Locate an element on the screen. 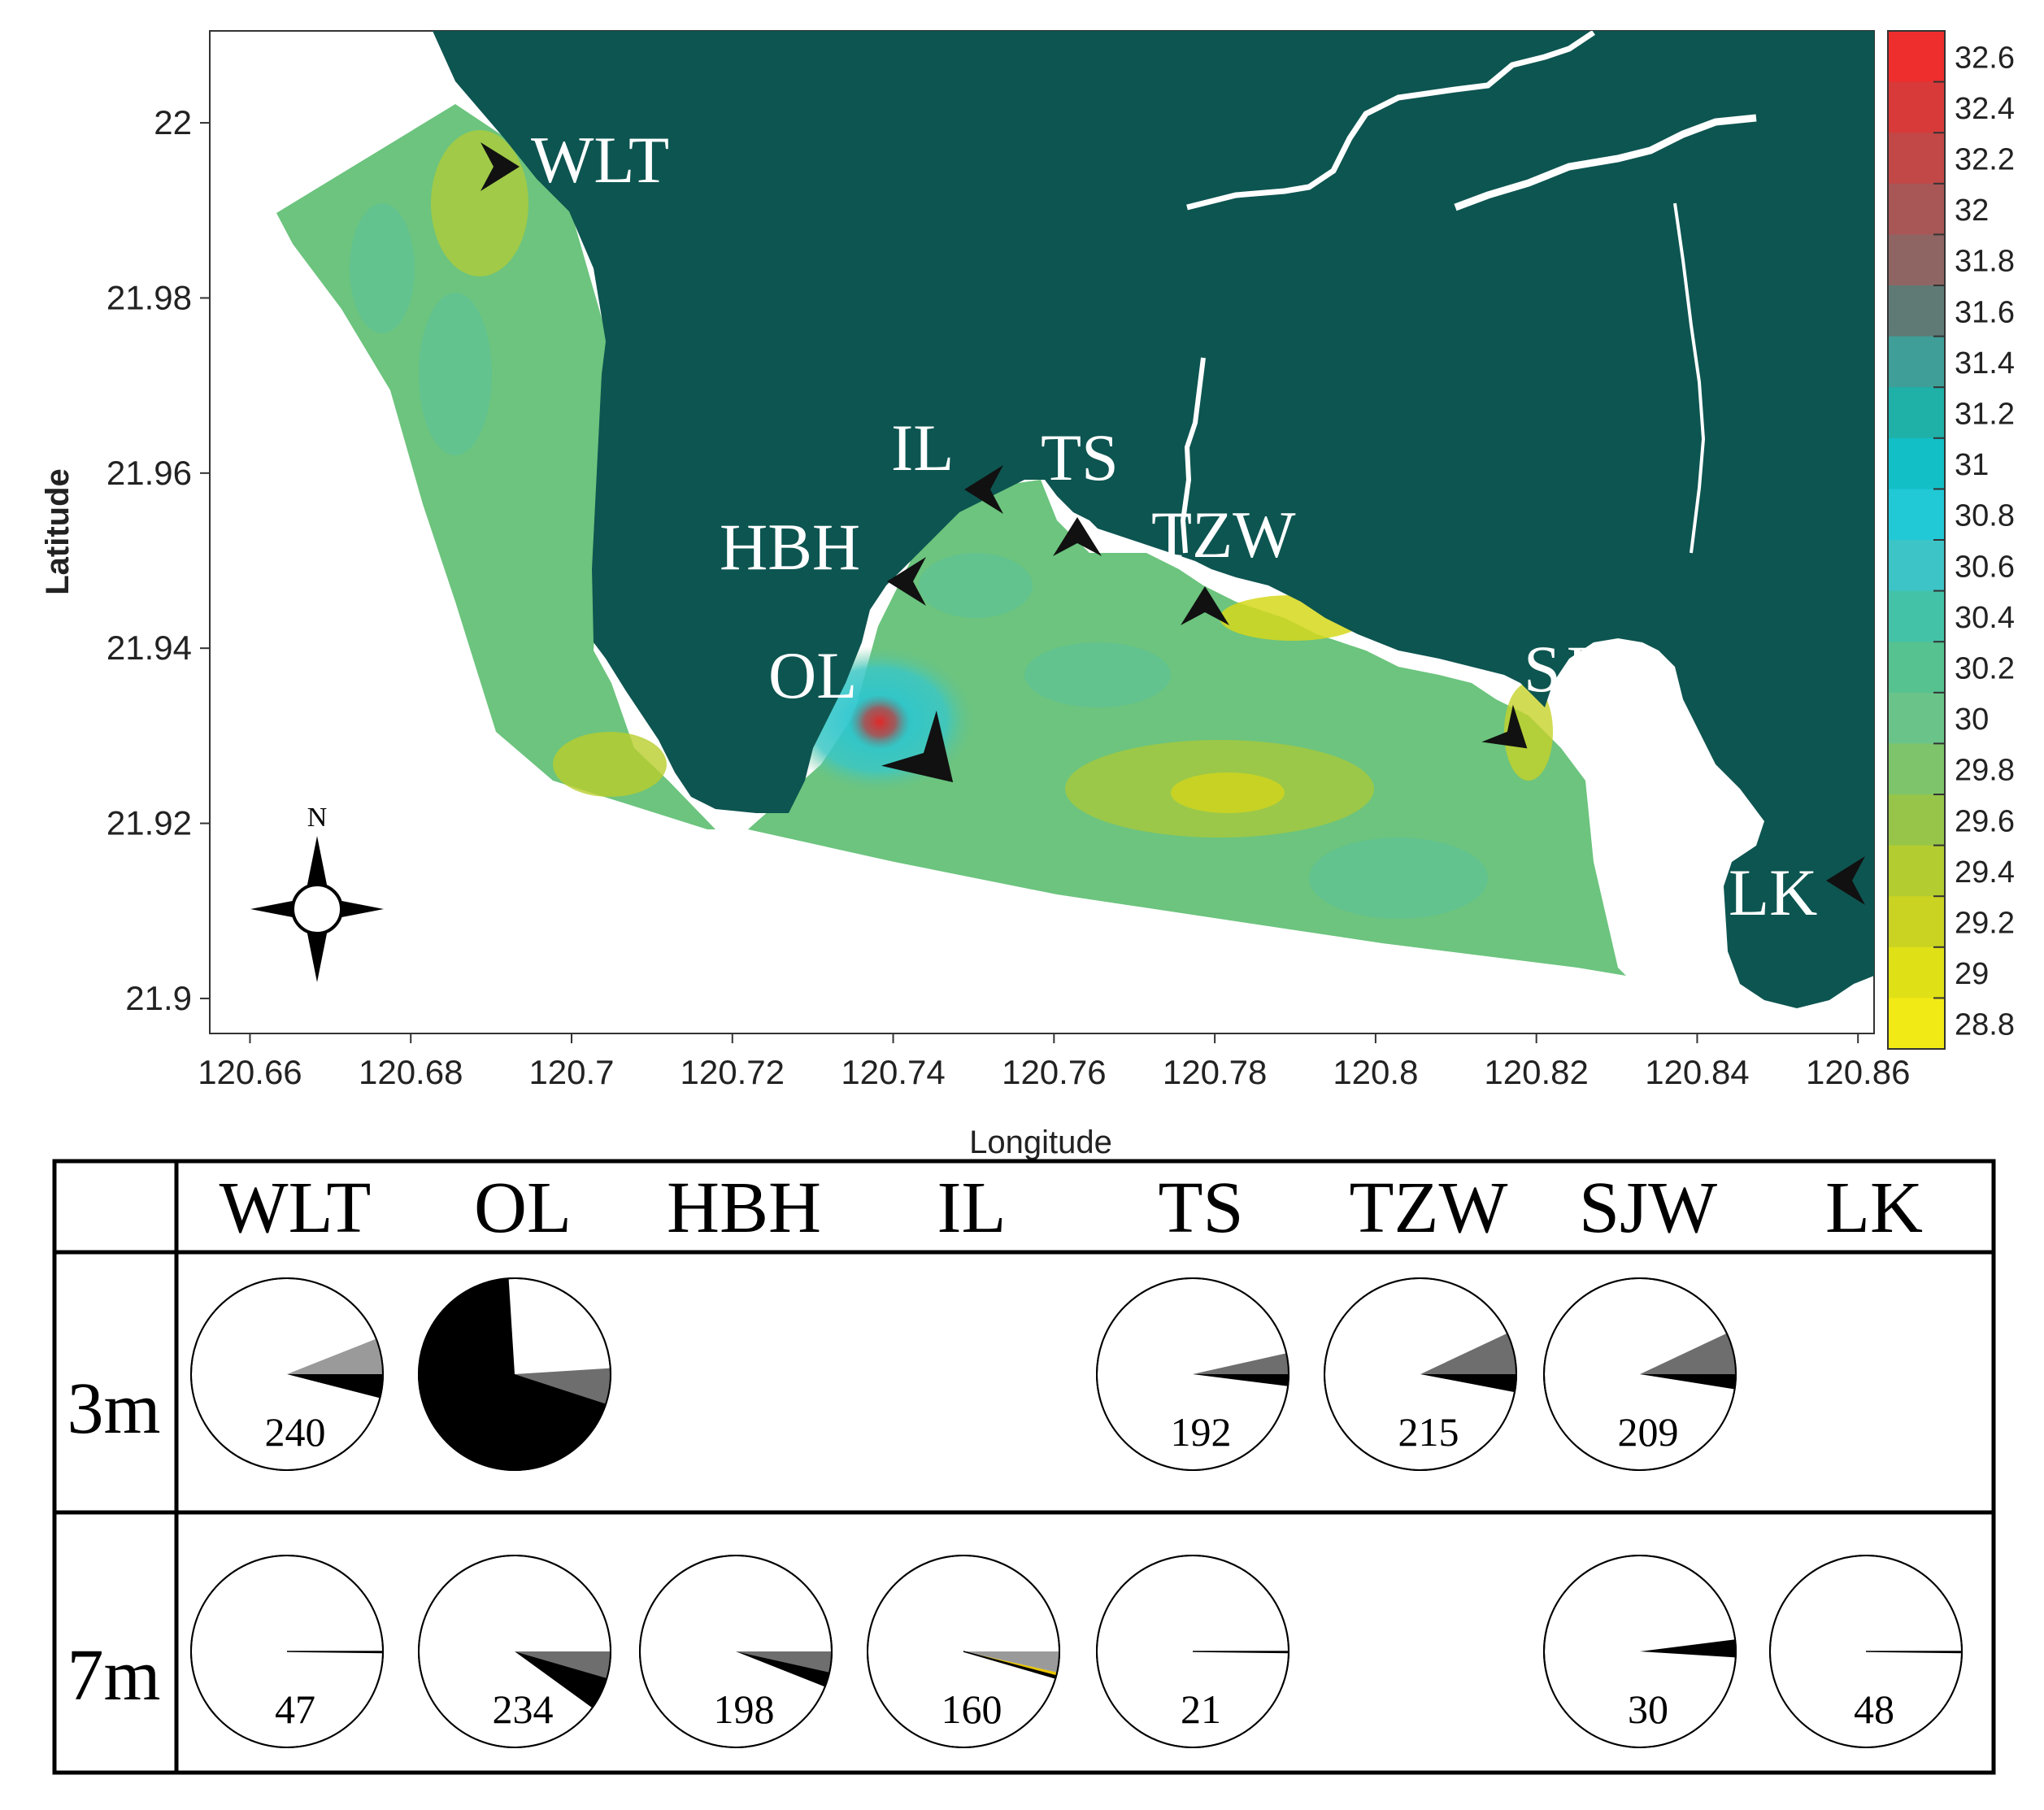 The width and height of the screenshot is (2044, 1810). compass-north-label: N is located at coordinates (317, 818).